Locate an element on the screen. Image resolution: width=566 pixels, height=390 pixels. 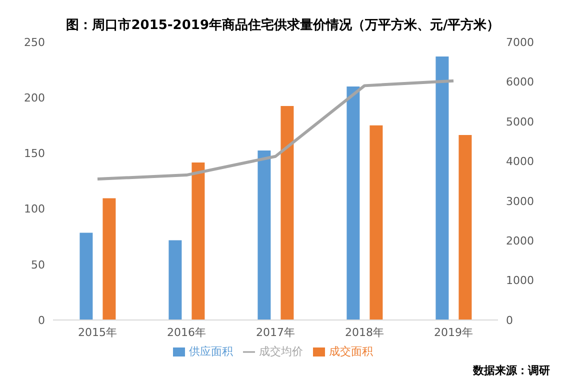
x-tick-label: 2016年 is located at coordinates (186, 332).